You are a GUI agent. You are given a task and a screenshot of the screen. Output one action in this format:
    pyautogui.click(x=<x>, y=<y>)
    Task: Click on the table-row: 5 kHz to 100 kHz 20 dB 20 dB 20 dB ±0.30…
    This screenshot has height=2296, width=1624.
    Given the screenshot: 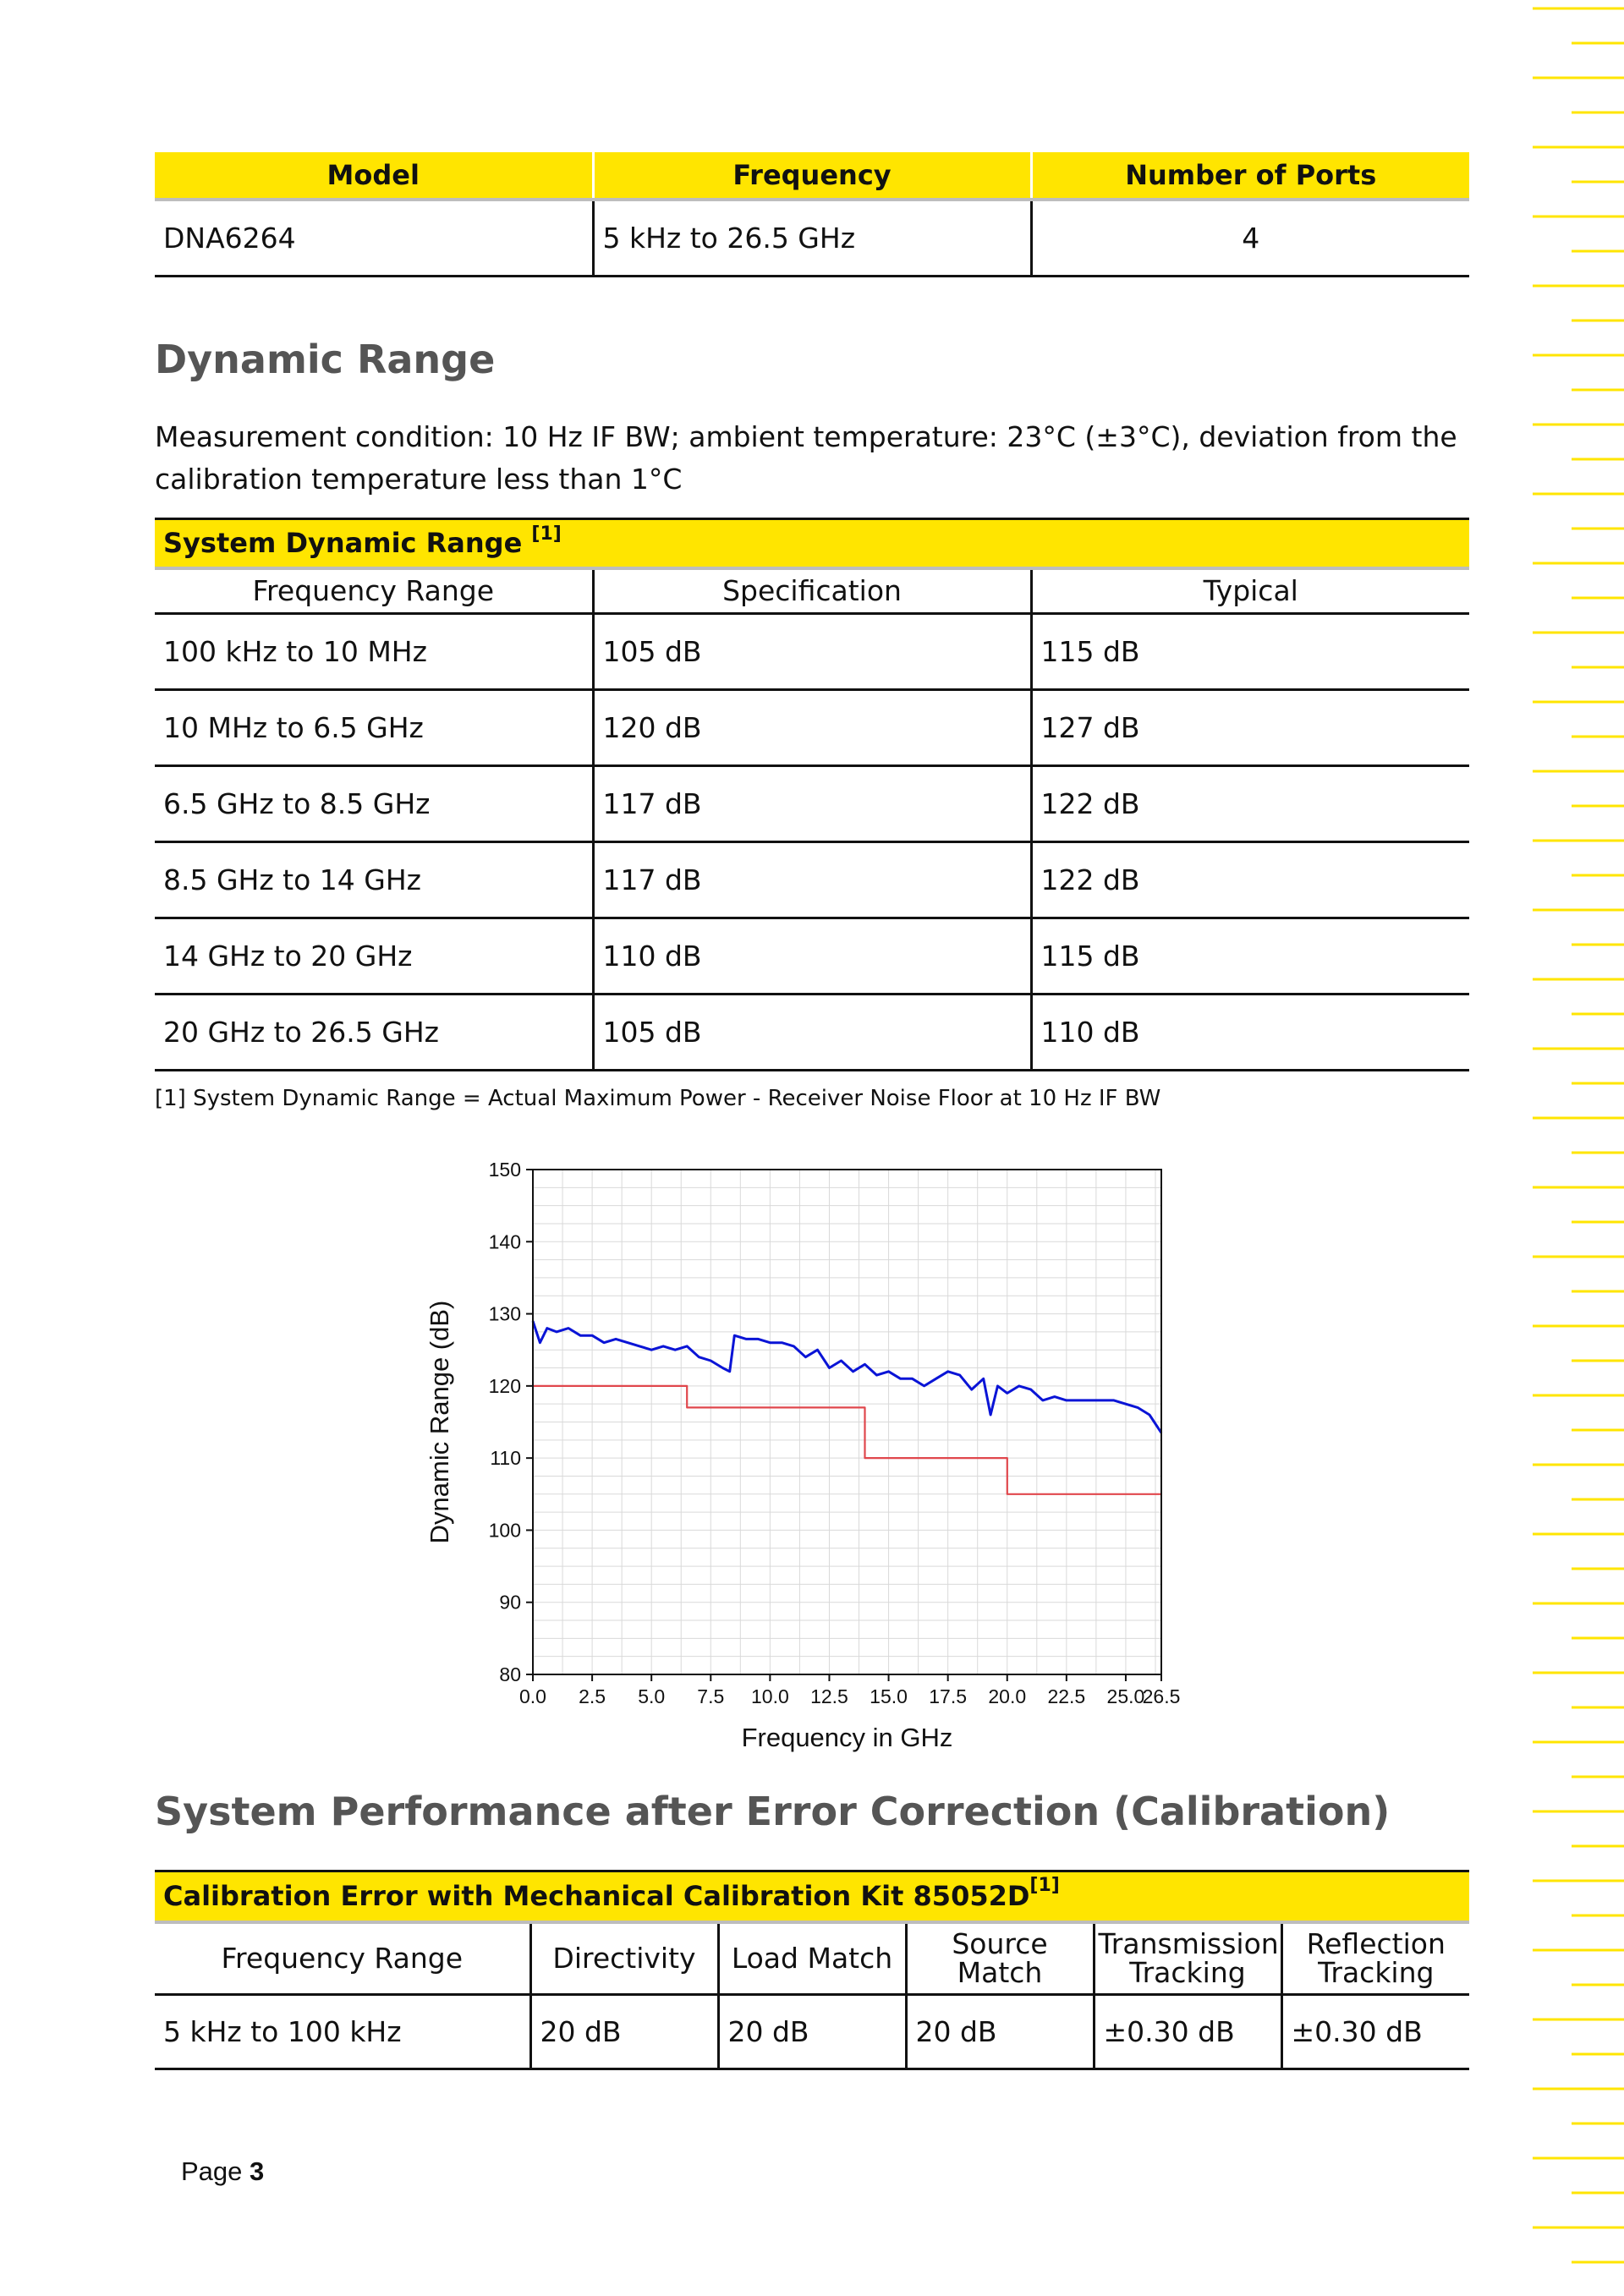 What is the action you would take?
    pyautogui.click(x=812, y=2032)
    